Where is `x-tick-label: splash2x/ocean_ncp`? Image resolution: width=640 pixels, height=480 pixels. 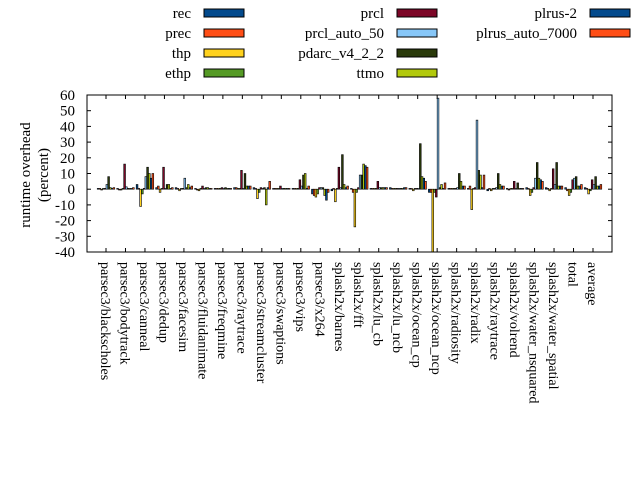 x-tick-label: splash2x/ocean_ncp is located at coordinates (435, 318).